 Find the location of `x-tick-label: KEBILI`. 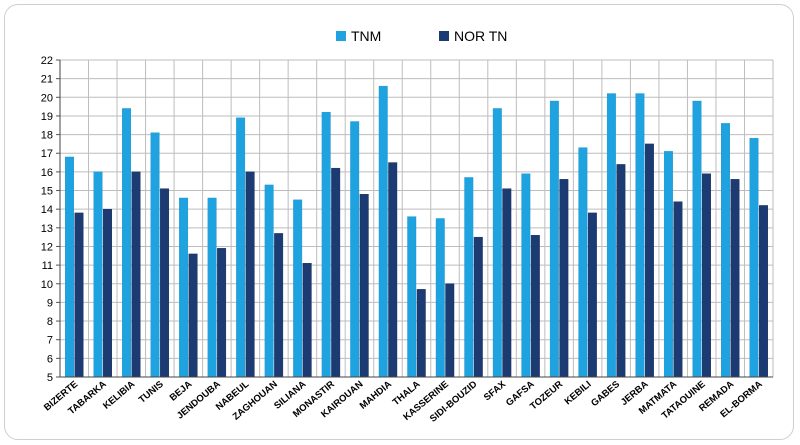

x-tick-label: KEBILI is located at coordinates (578, 393).